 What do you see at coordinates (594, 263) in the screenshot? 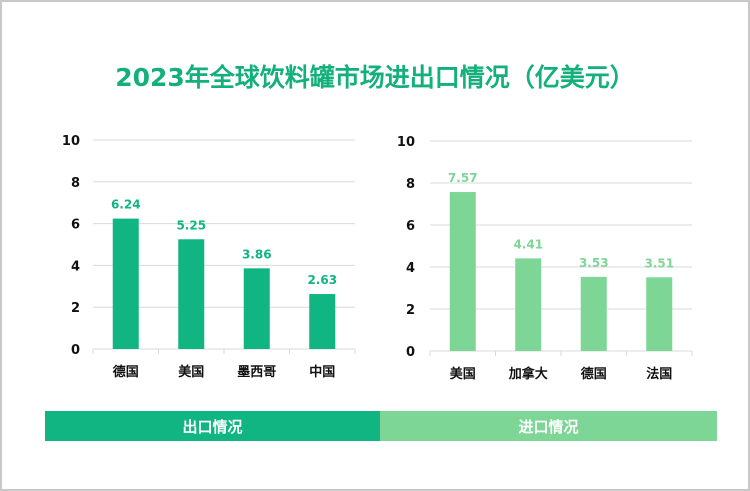
I see `data-label: 3.53` at bounding box center [594, 263].